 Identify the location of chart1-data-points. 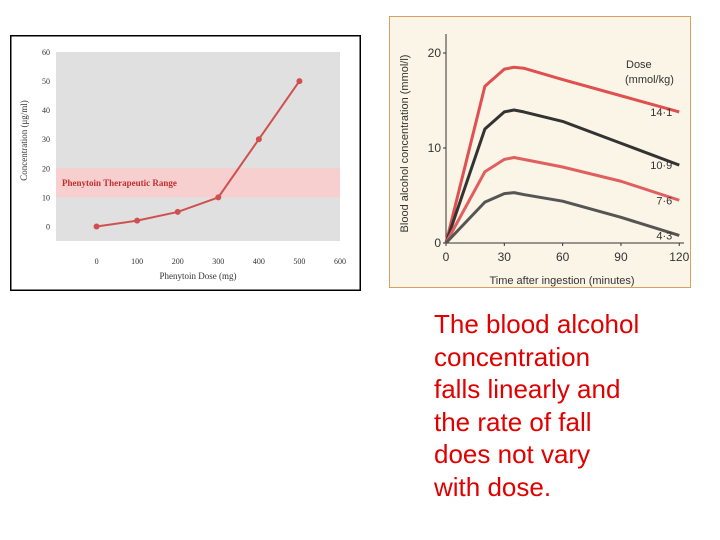
(198, 154).